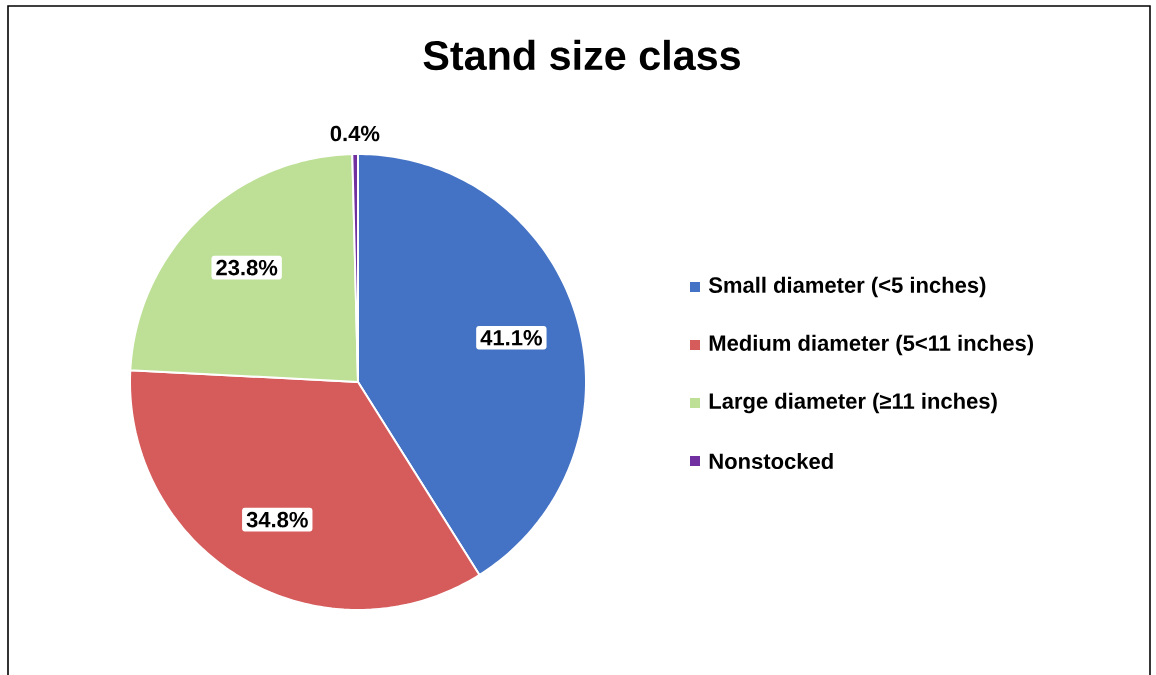 This screenshot has width=1156, height=675. Describe the element at coordinates (511, 338) in the screenshot. I see `data-label: 41.1%` at that location.